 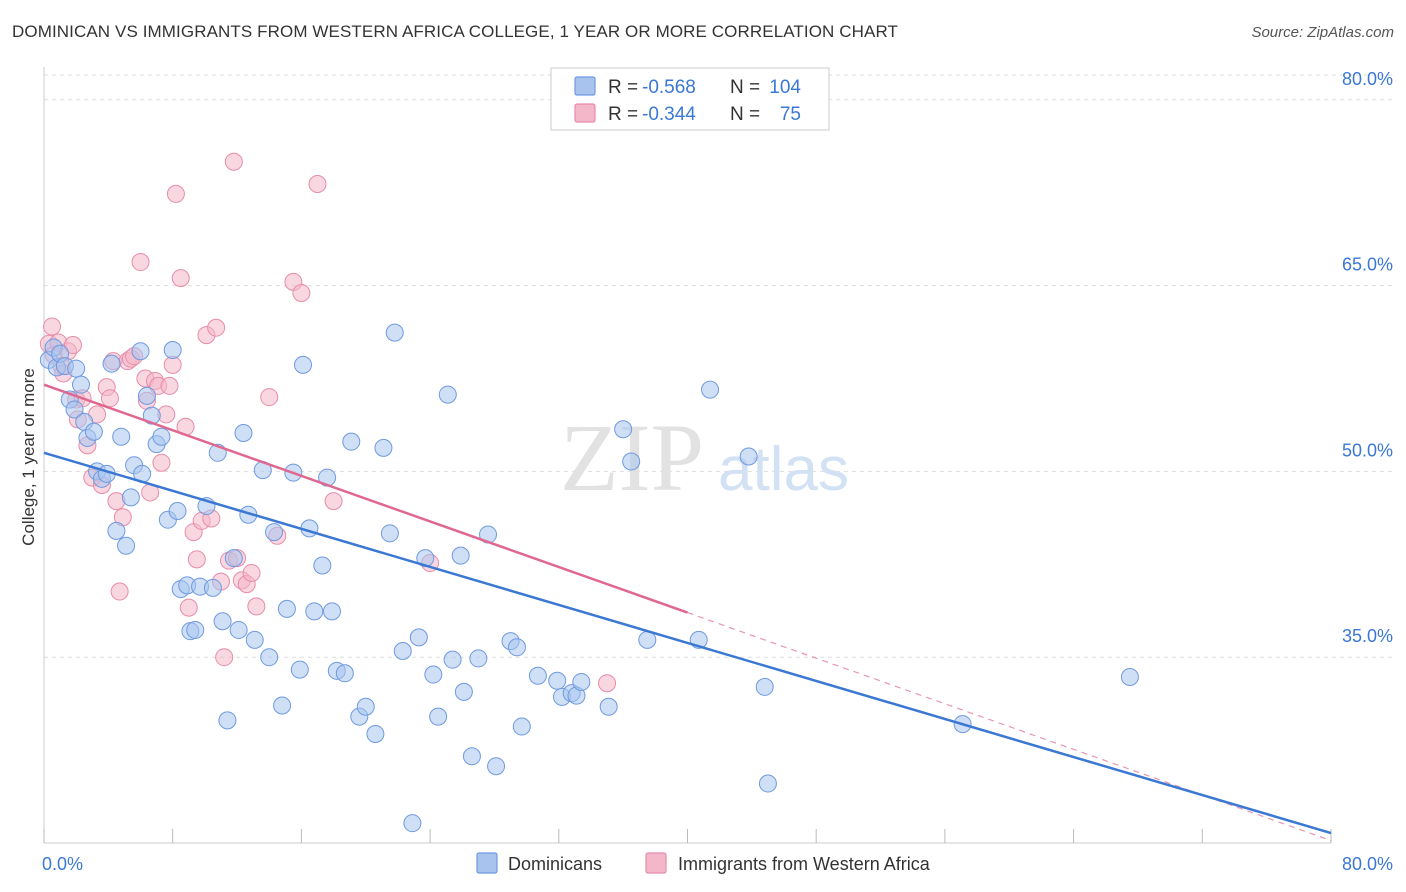 What do you see at coordinates (1367, 265) in the screenshot?
I see `y-tick-label: 65.0%` at bounding box center [1367, 265].